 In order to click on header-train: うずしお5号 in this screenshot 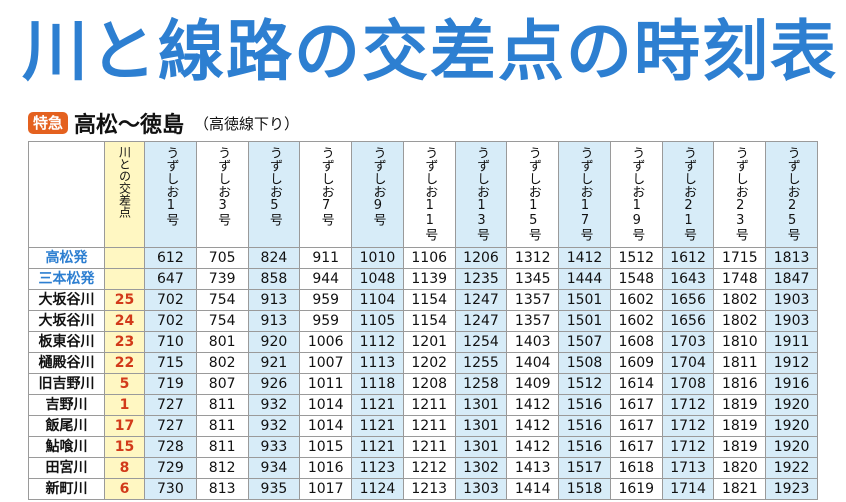, I will do `click(274, 194)`.